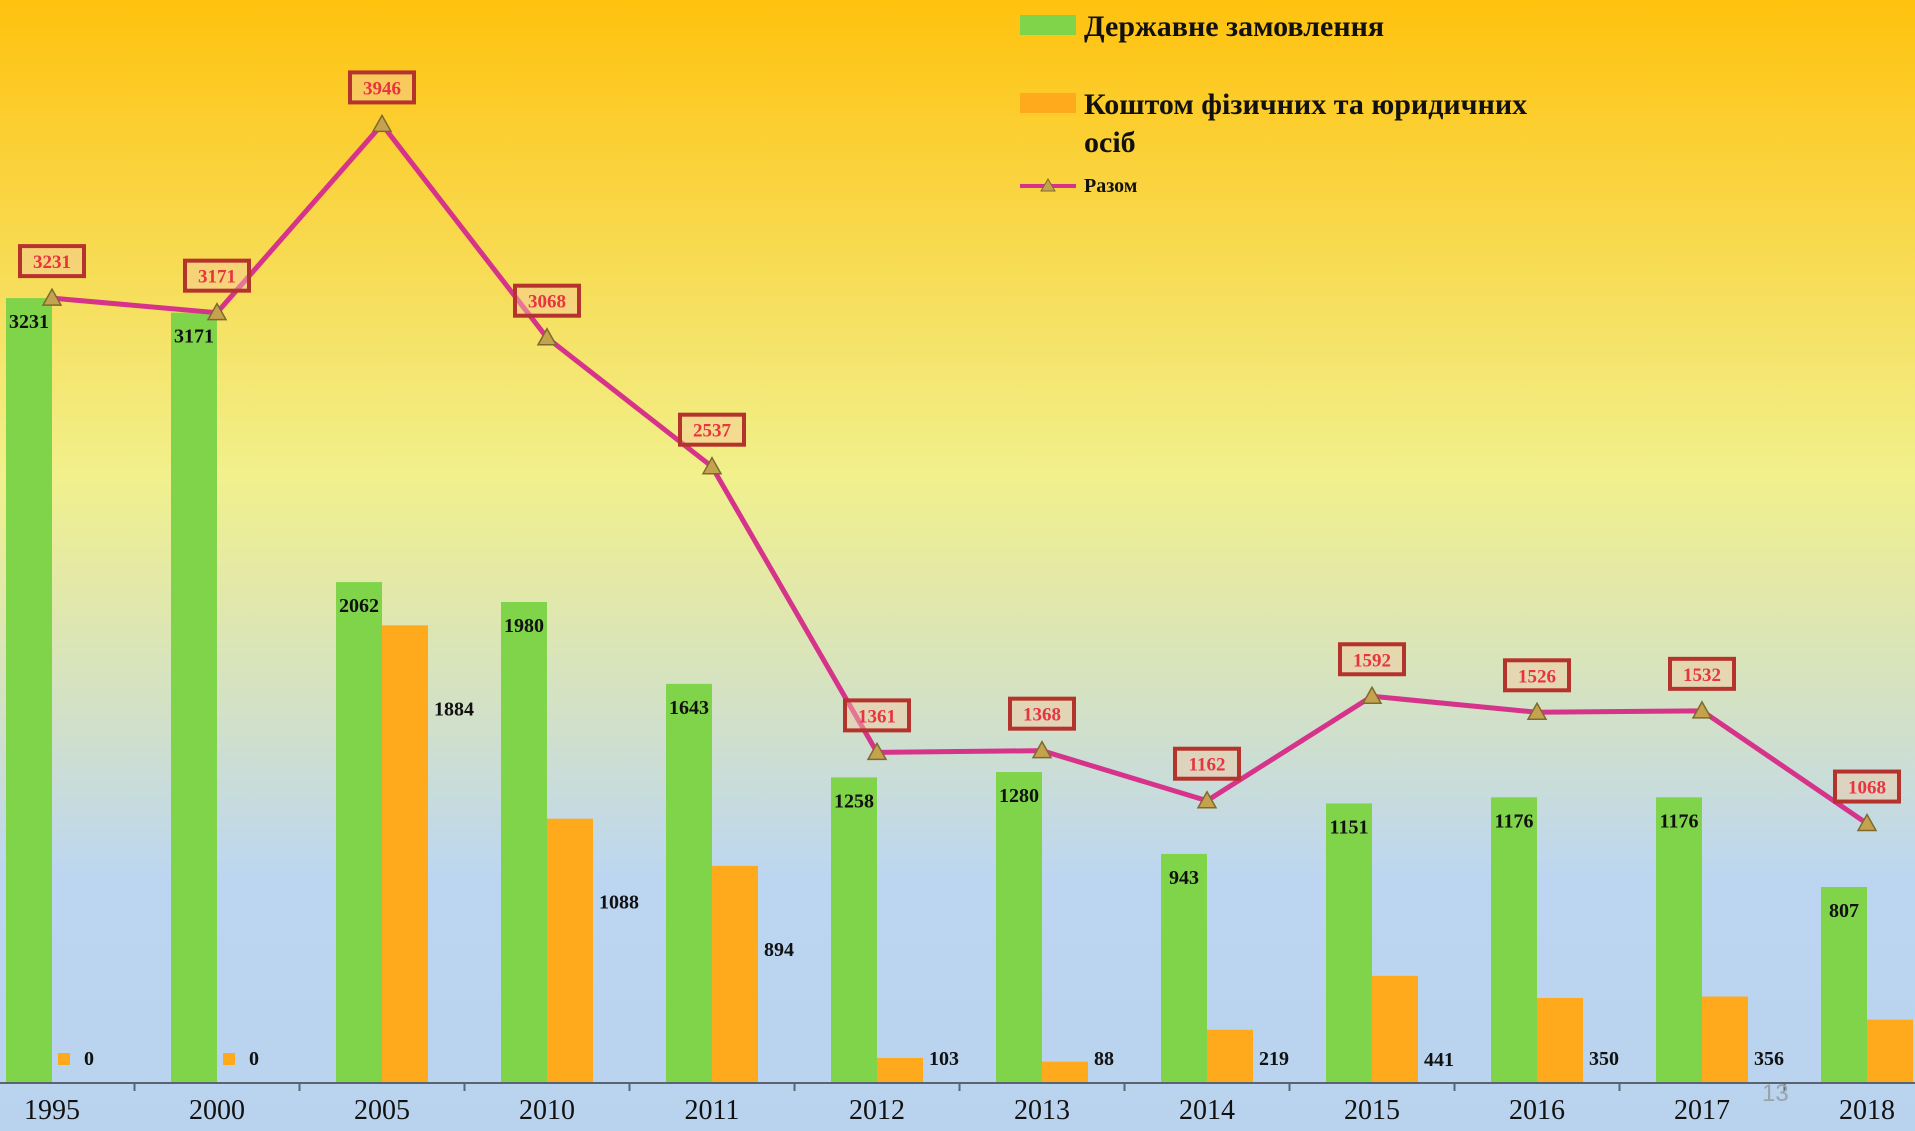  Describe the element at coordinates (779, 950) in the screenshot. I see `data-label-private-funds-2011: 894` at that location.